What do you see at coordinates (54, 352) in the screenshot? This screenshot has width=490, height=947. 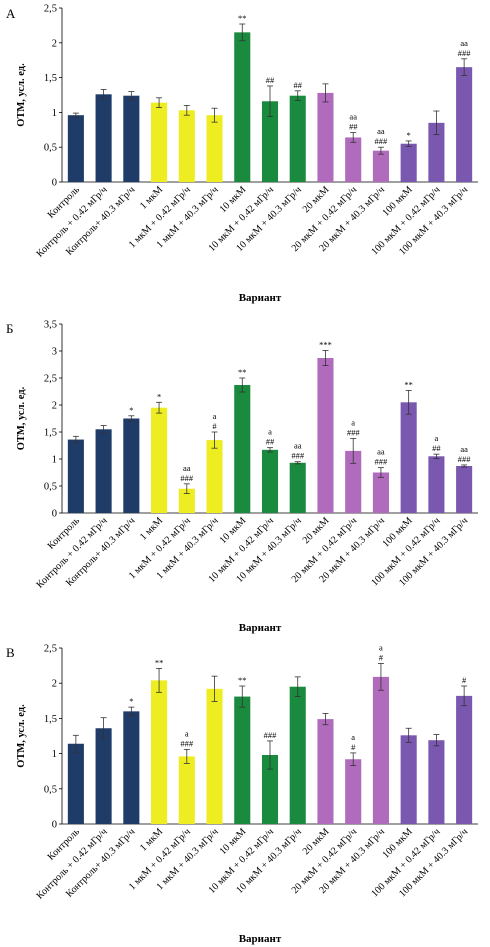 I see `y-tick-label: 3` at bounding box center [54, 352].